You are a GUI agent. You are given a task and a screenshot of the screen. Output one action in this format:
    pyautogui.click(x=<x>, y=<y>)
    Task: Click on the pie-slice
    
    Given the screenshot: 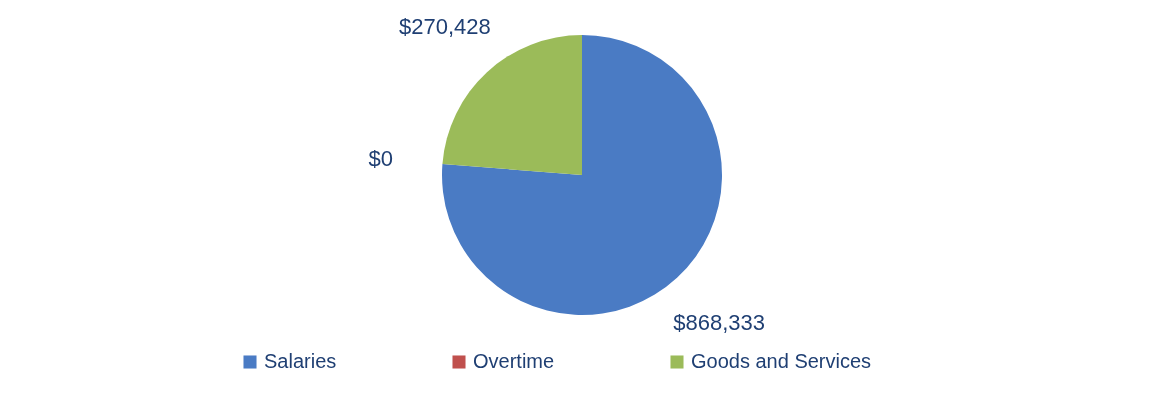 What is the action you would take?
    pyautogui.click(x=512, y=105)
    